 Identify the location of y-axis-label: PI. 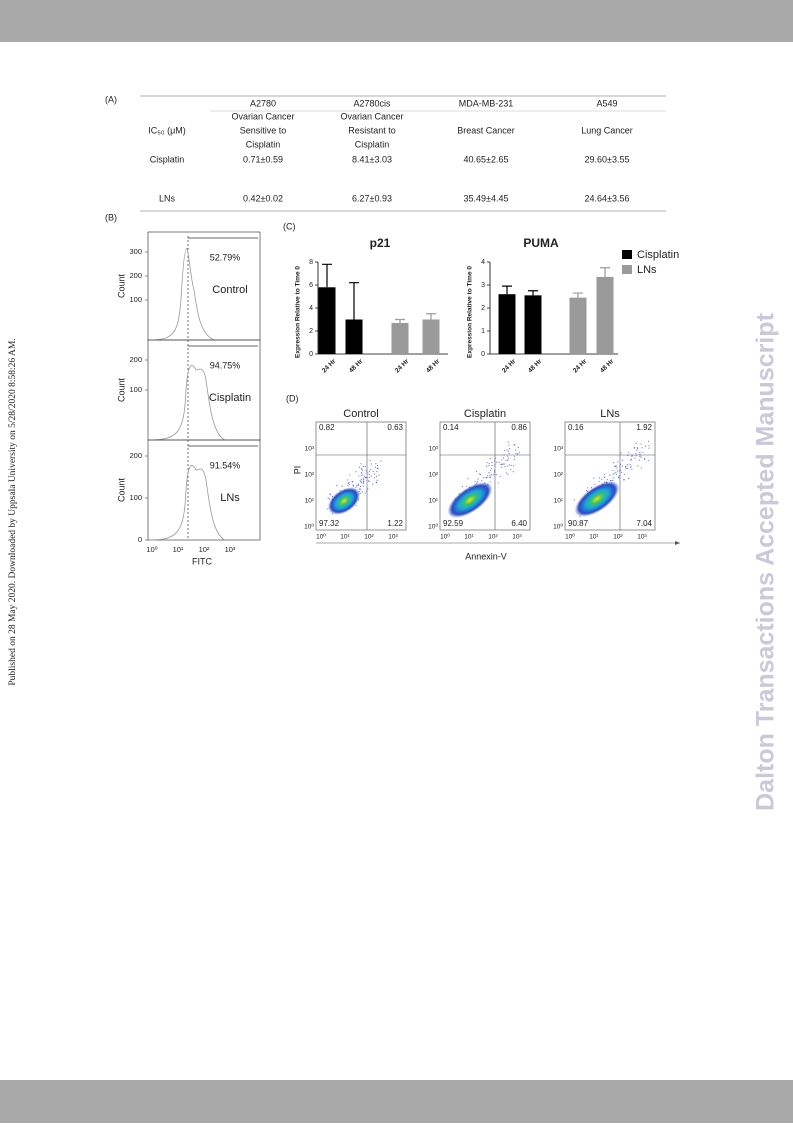
(297, 470).